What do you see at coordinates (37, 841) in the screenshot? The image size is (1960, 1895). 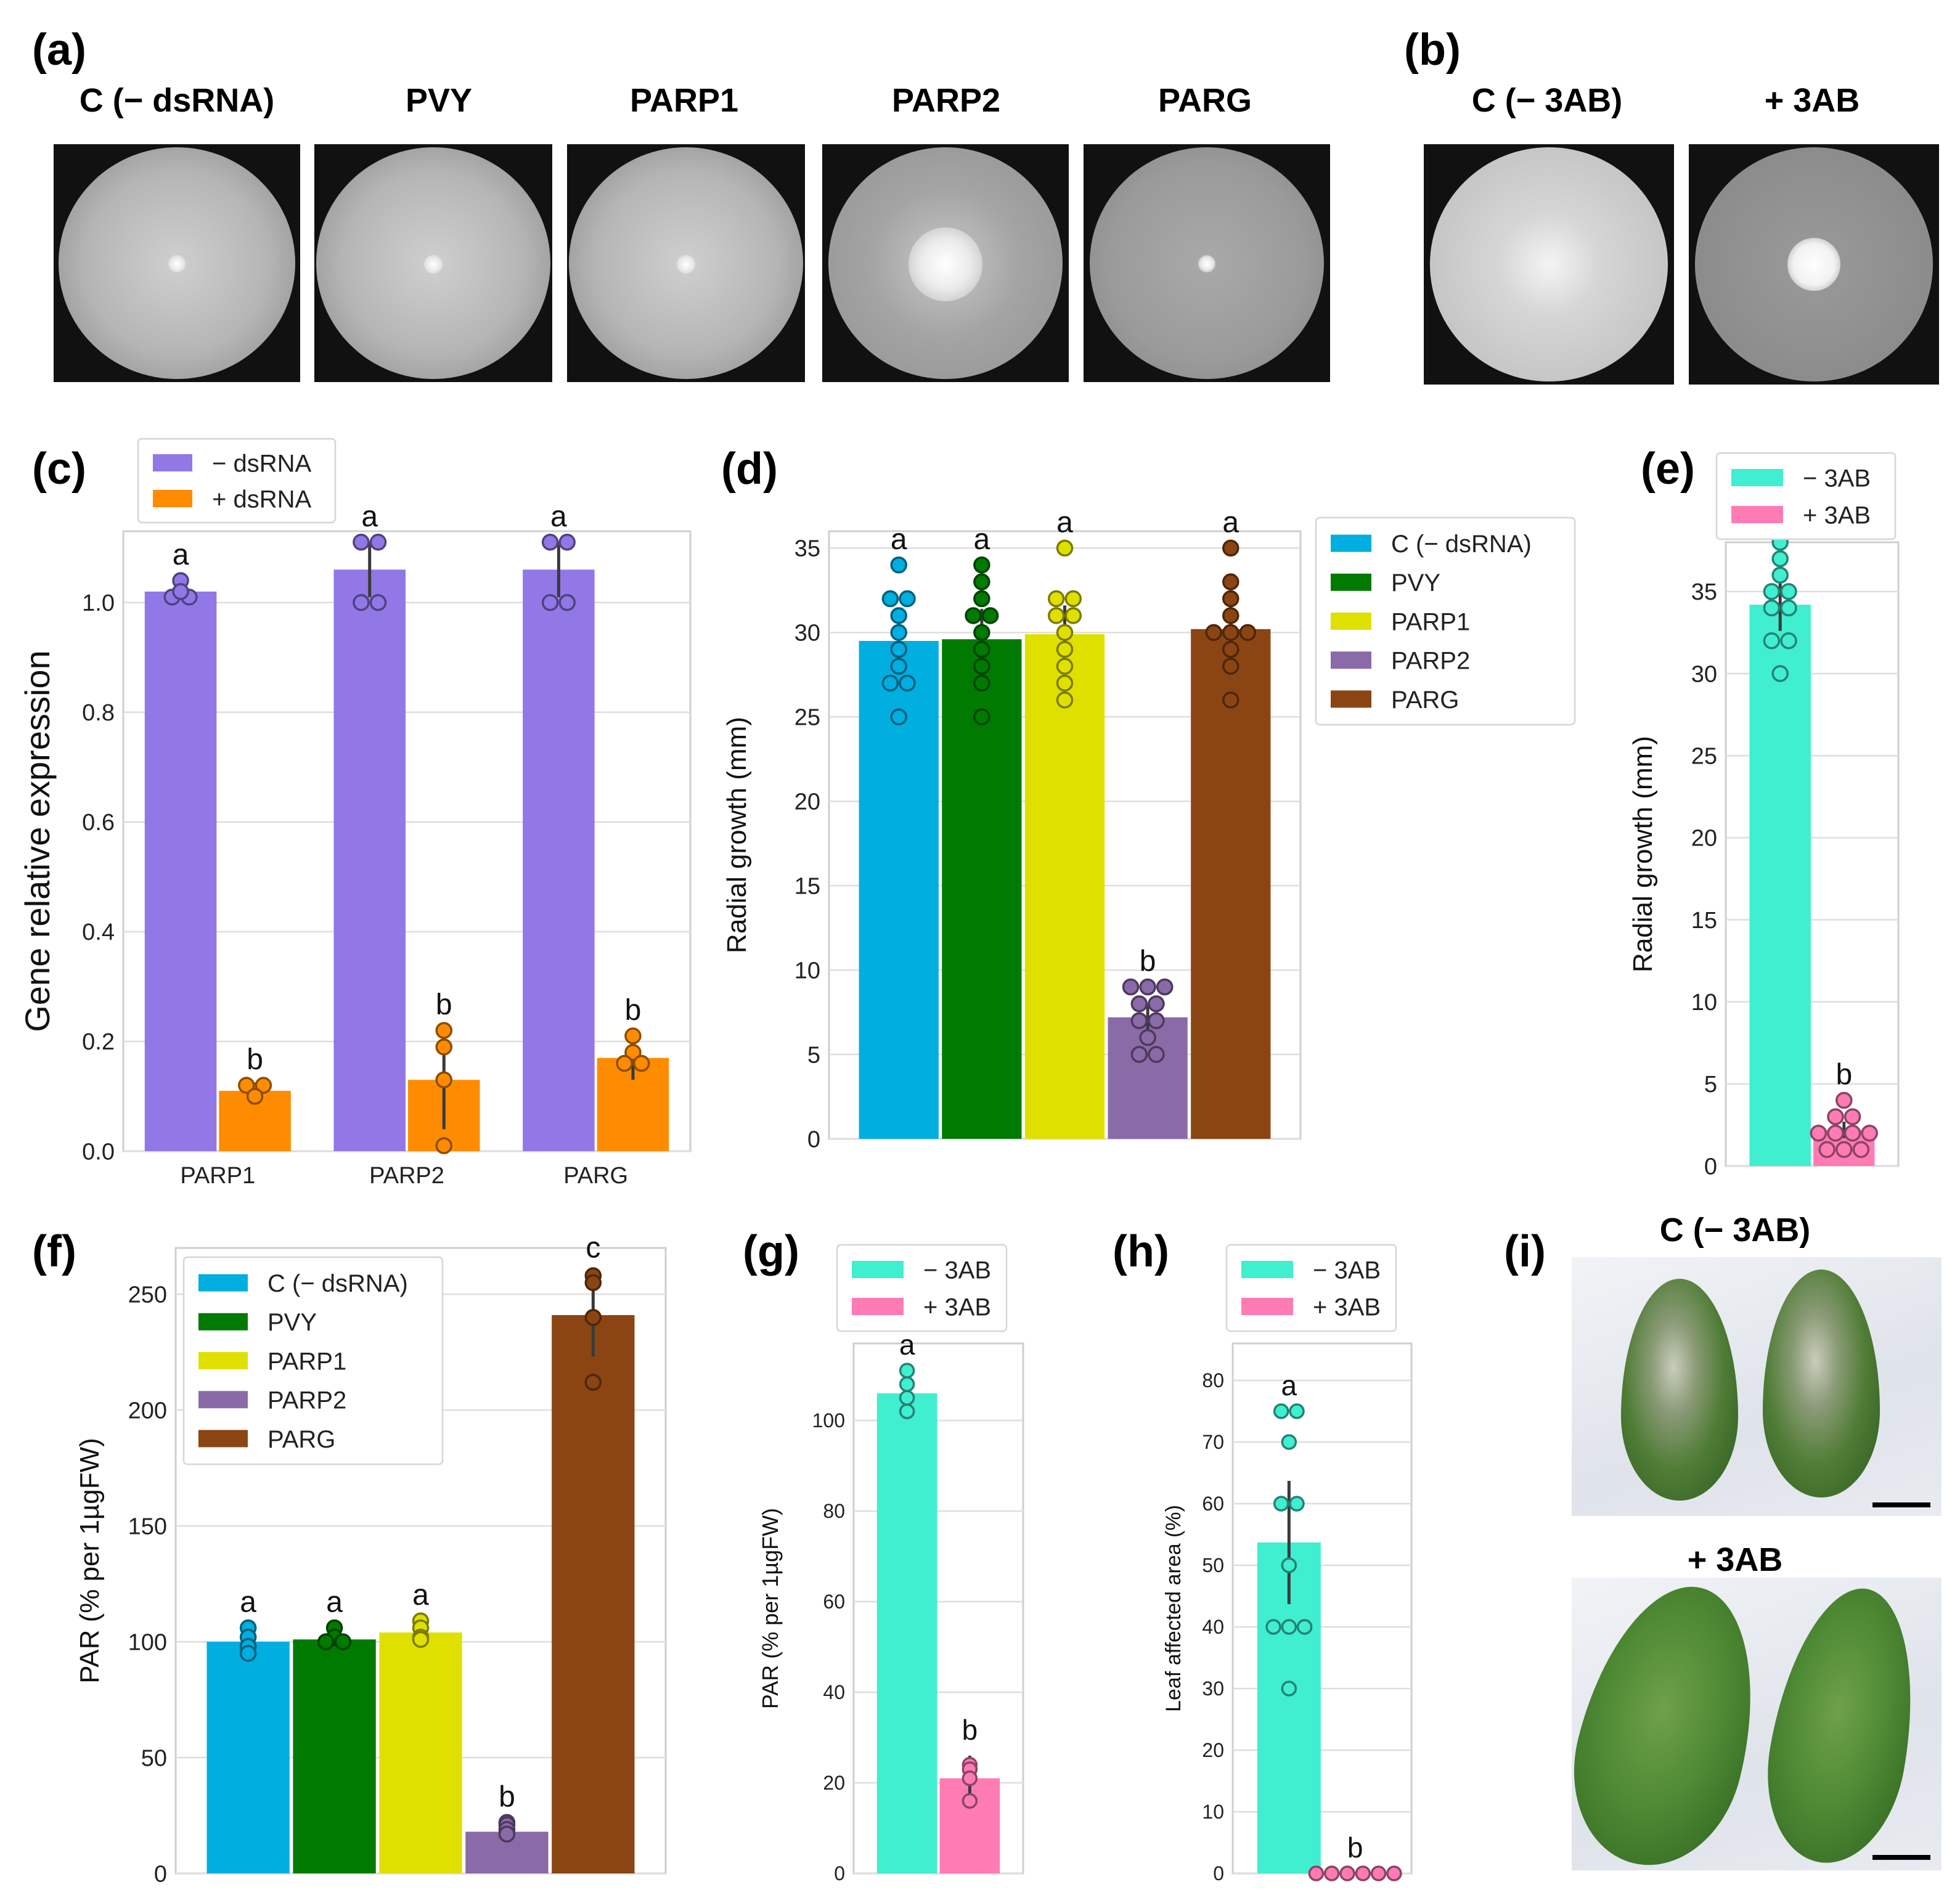 I see `y-axis-label: Gene relative expression` at bounding box center [37, 841].